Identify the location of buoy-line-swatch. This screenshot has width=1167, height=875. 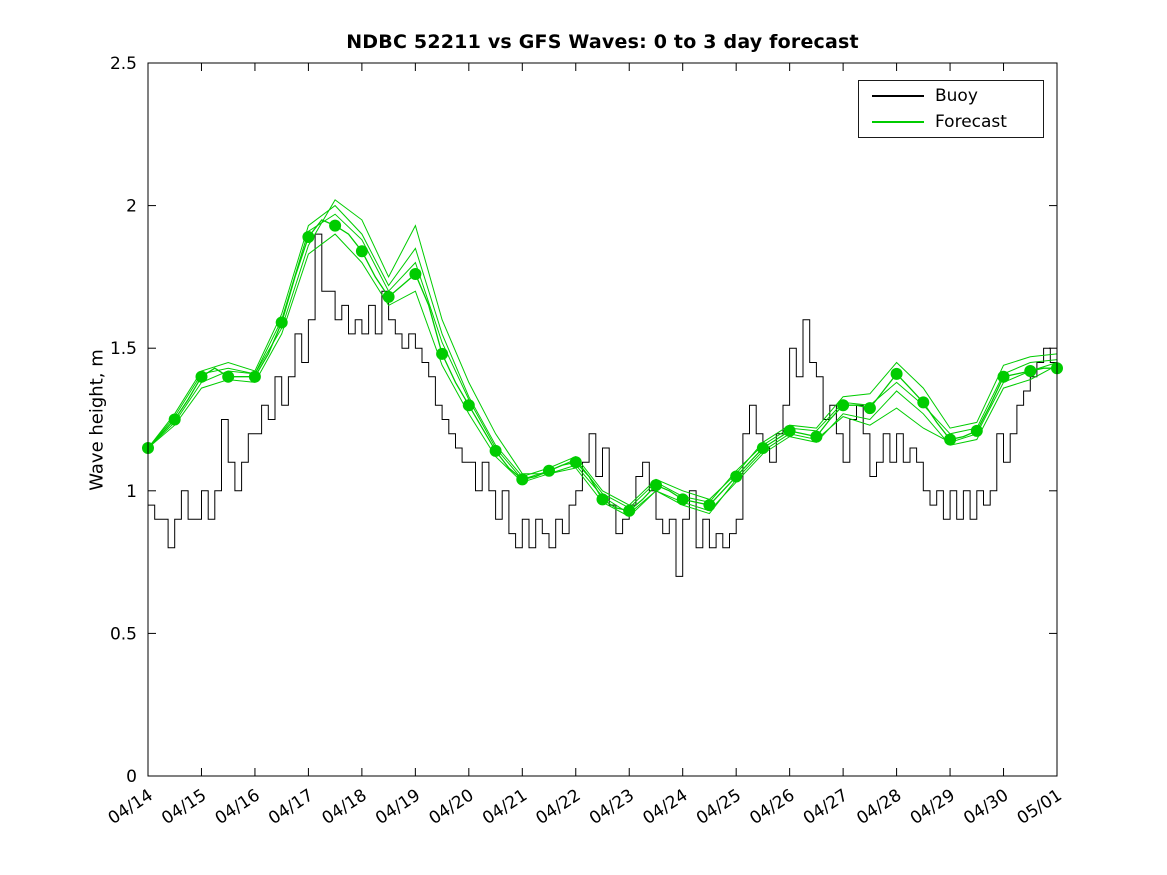
(898, 96).